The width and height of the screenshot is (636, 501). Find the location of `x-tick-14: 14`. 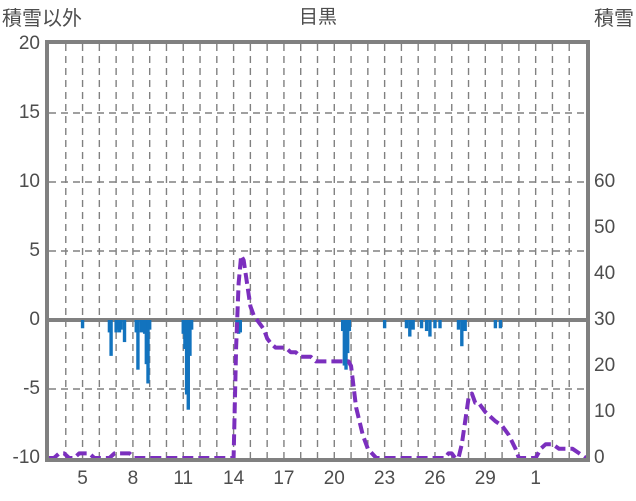

x-tick-14: 14 is located at coordinates (234, 478).